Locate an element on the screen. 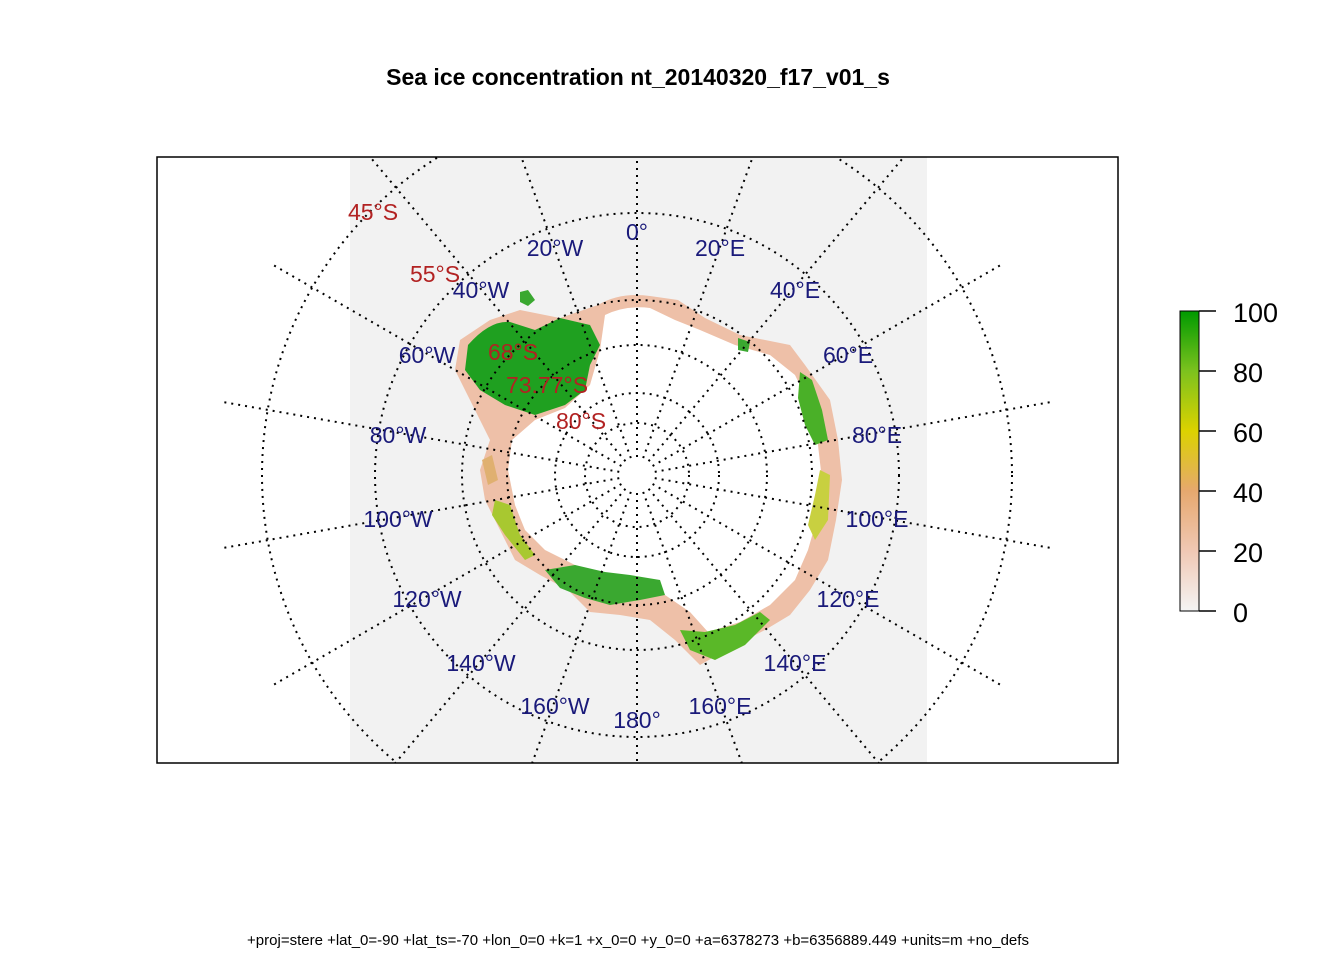 The width and height of the screenshot is (1344, 960). lon-label-20w: 20°W is located at coordinates (555, 248).